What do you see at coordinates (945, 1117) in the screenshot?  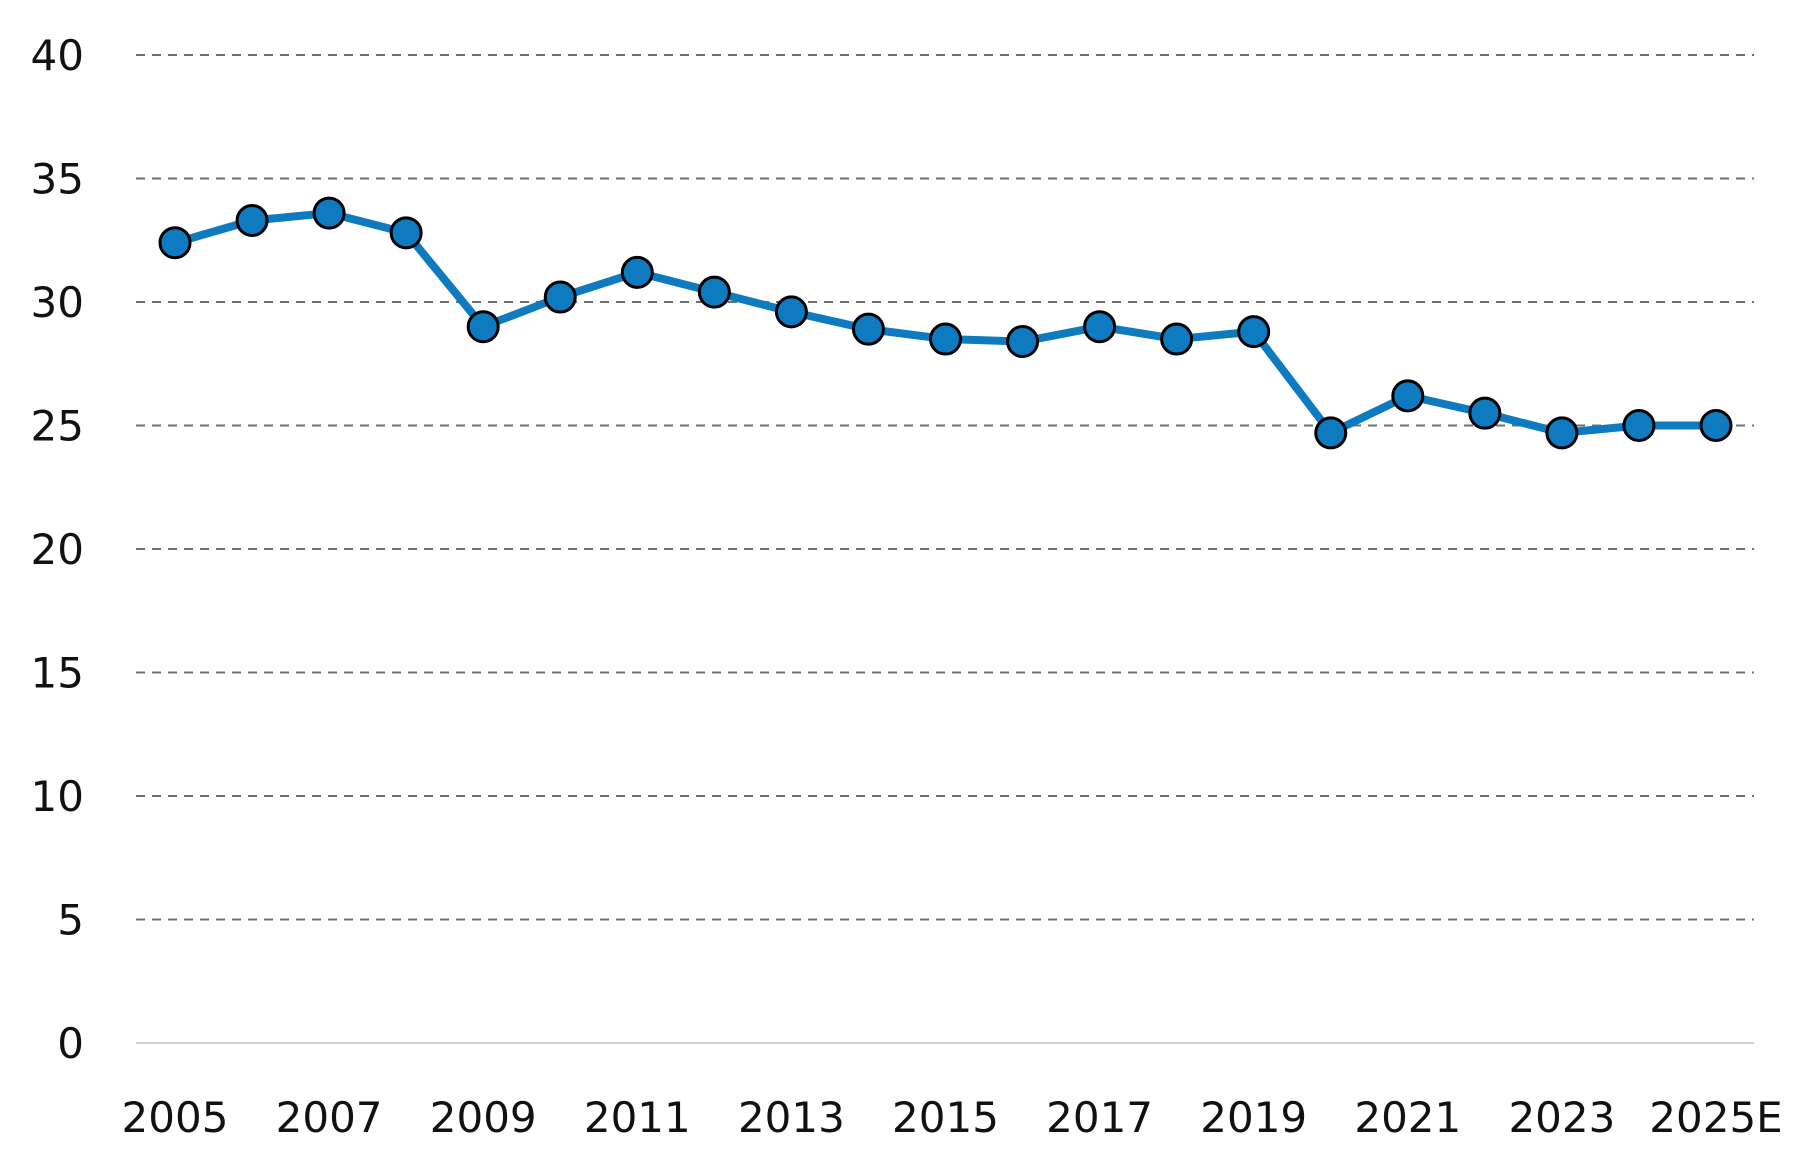 I see `x-tick-label: 2015` at bounding box center [945, 1117].